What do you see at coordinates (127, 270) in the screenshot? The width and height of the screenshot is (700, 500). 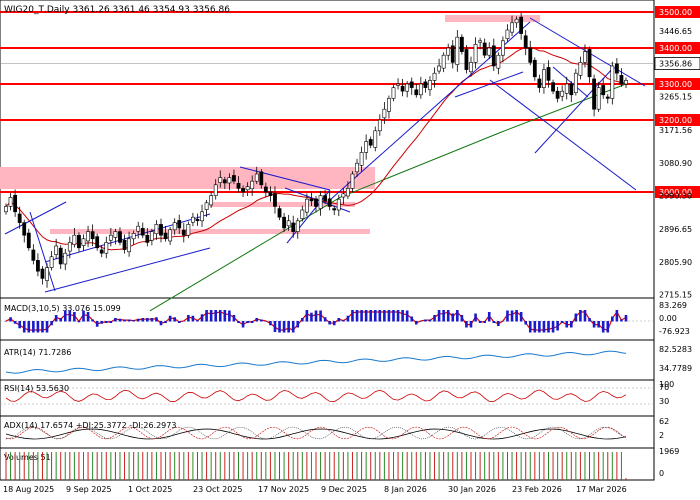 I see `channel-lower` at bounding box center [127, 270].